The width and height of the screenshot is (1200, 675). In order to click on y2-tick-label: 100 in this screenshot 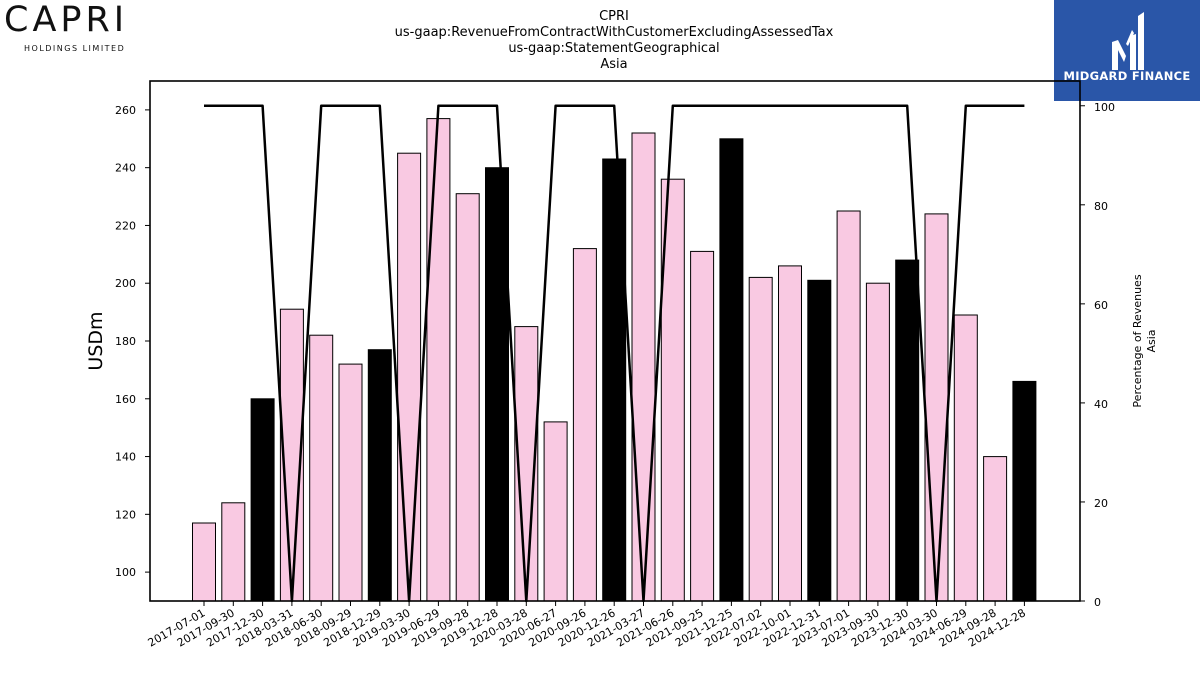, I will do `click(1104, 107)`.